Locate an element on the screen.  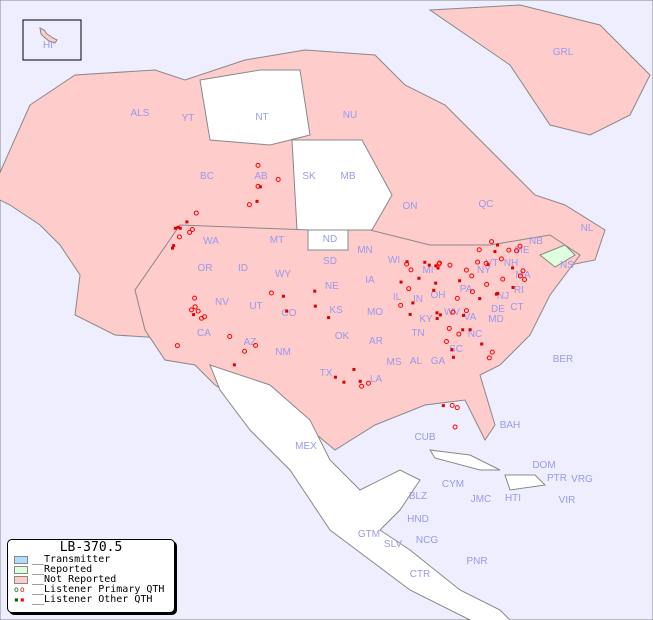
region-label-nh: NH is located at coordinates (511, 263).